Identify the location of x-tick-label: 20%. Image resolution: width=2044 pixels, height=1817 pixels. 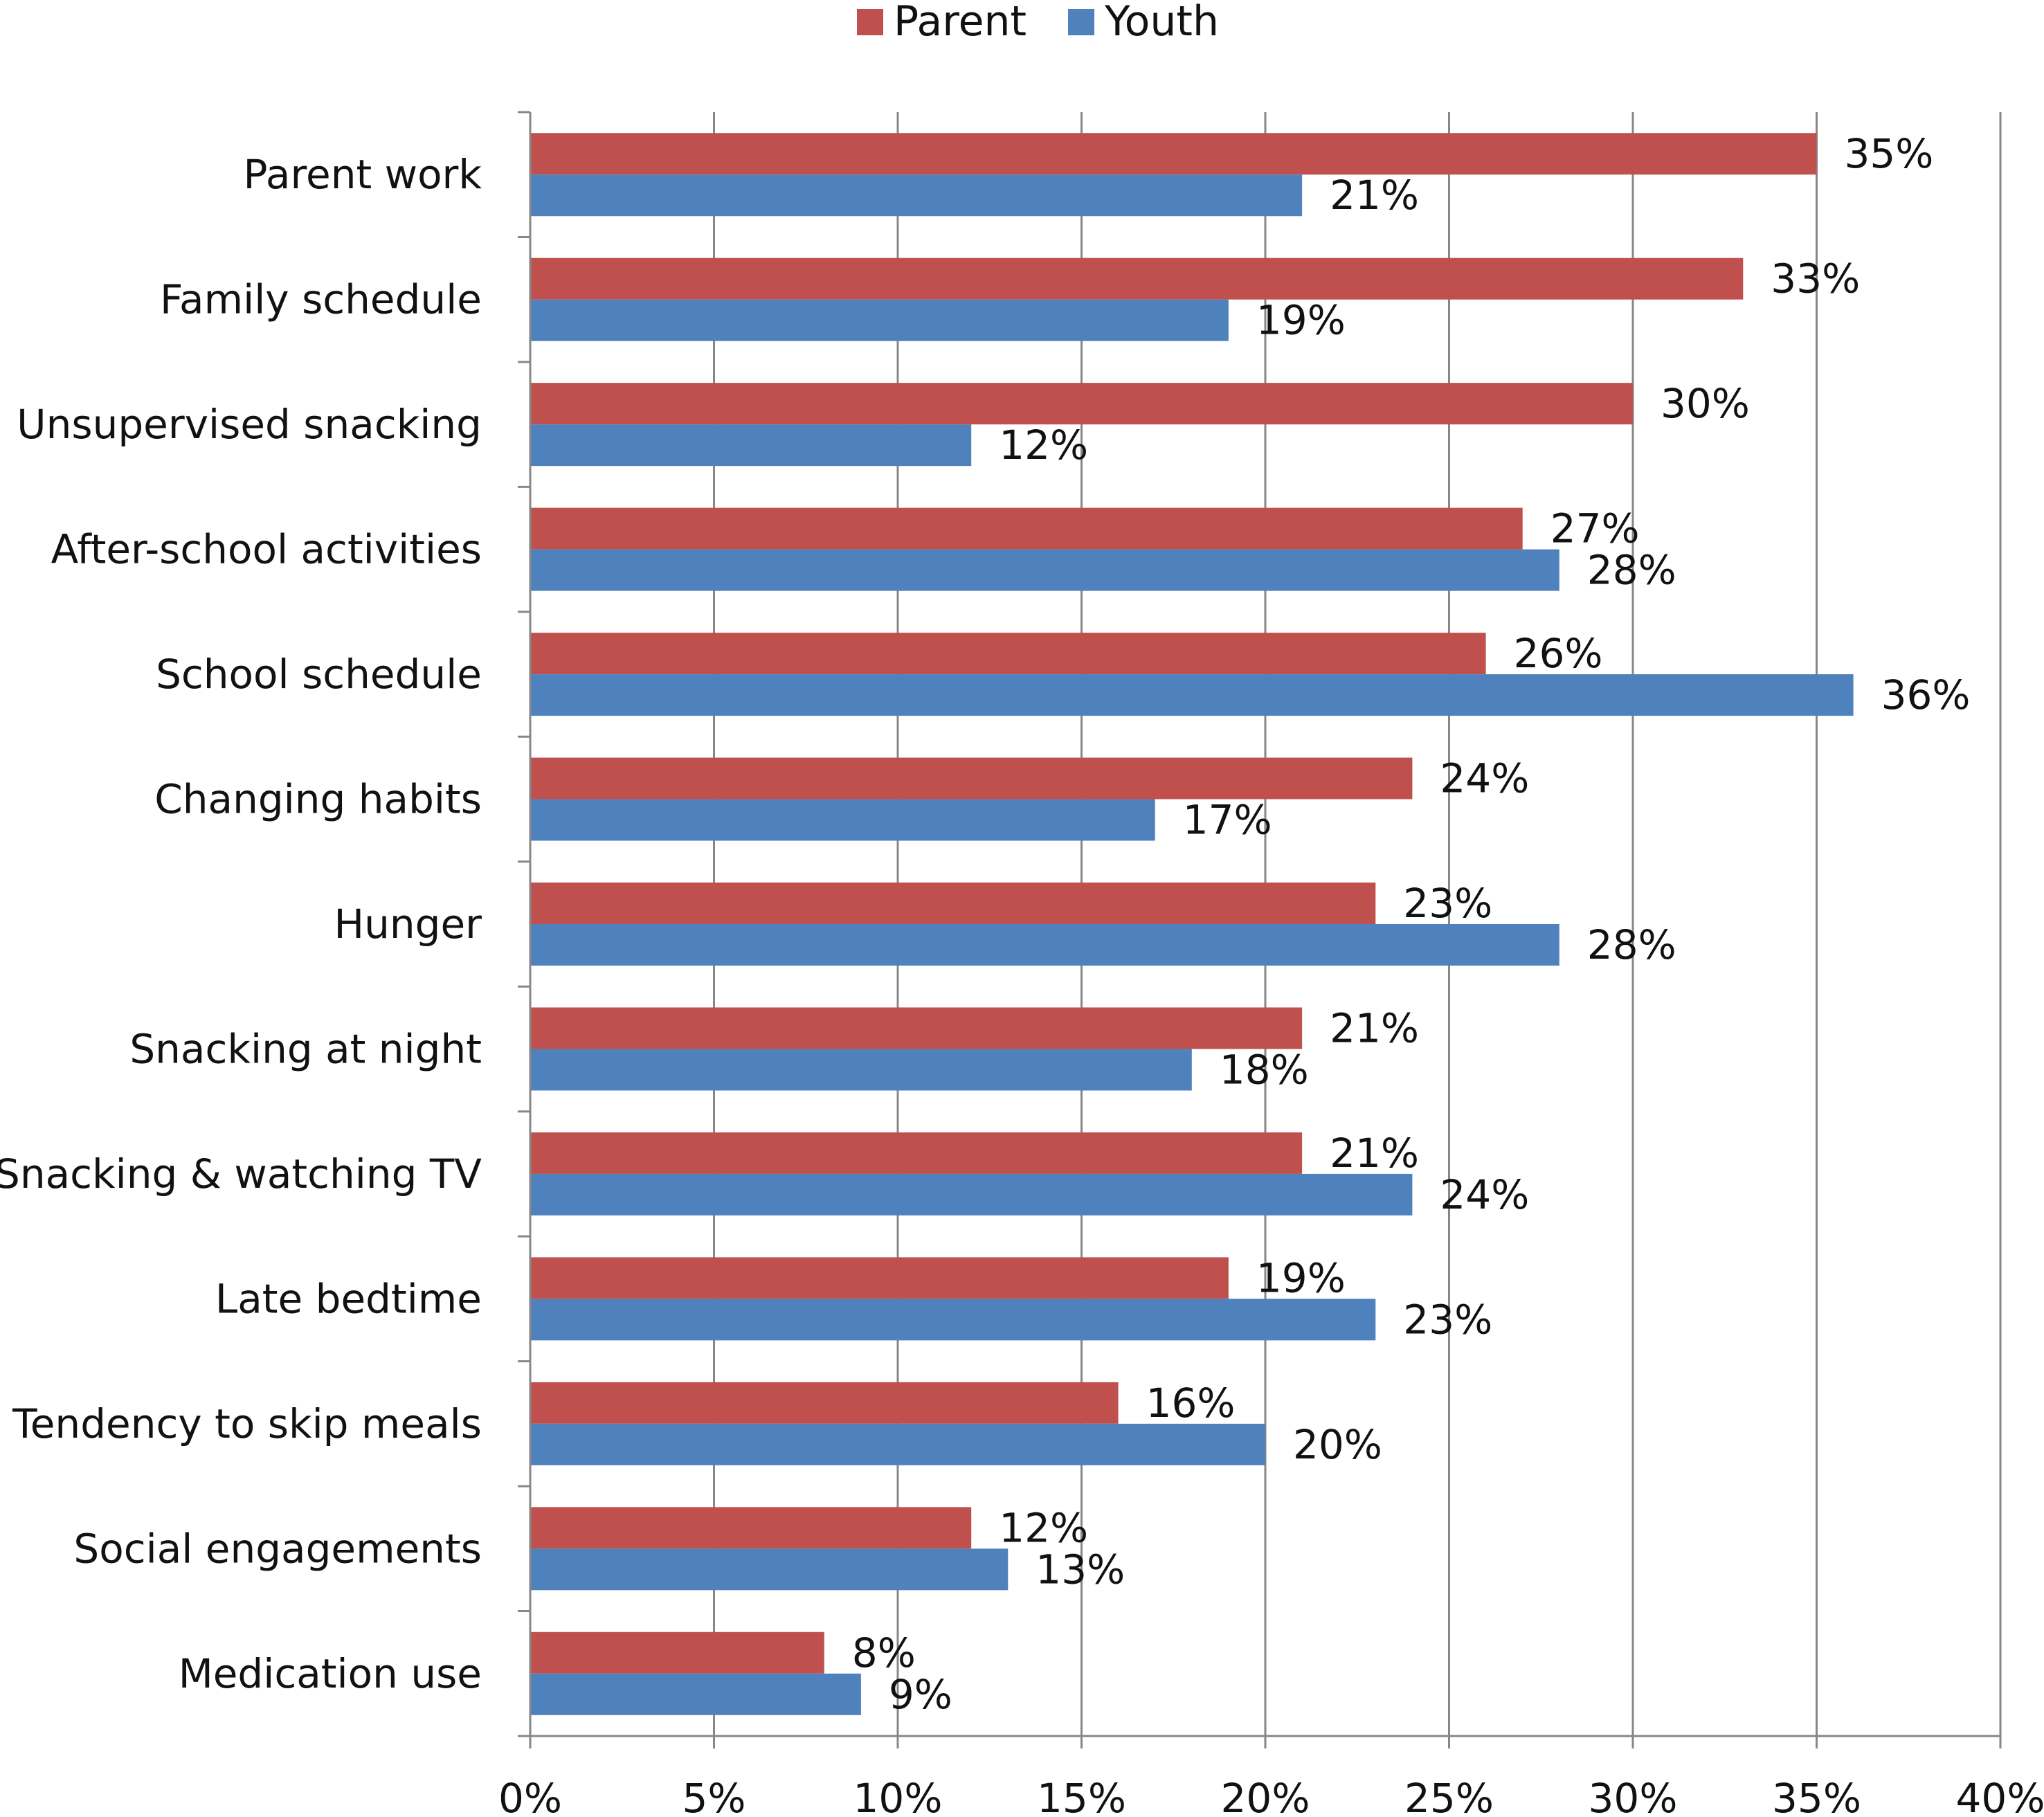
(1265, 1796).